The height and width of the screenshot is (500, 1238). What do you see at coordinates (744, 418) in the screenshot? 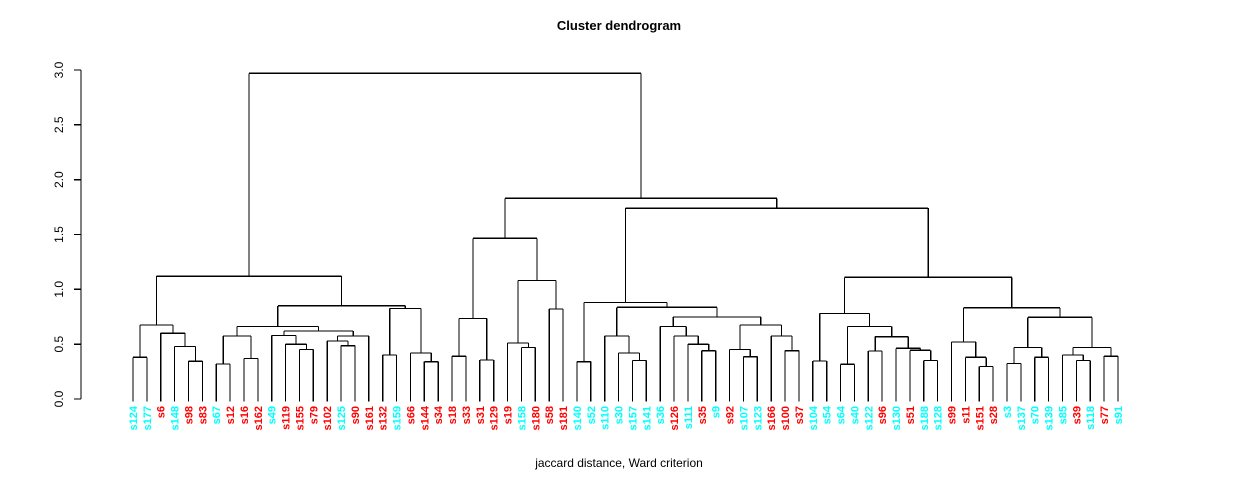
I see `leaf-label: s107` at bounding box center [744, 418].